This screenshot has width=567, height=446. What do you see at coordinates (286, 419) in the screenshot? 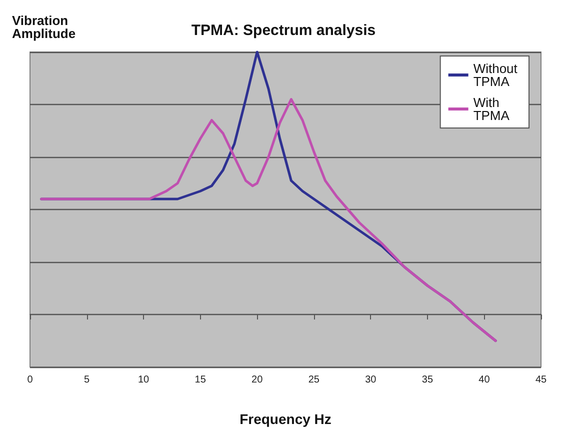
I see `x-axis-title: Frequency Hz` at bounding box center [286, 419].